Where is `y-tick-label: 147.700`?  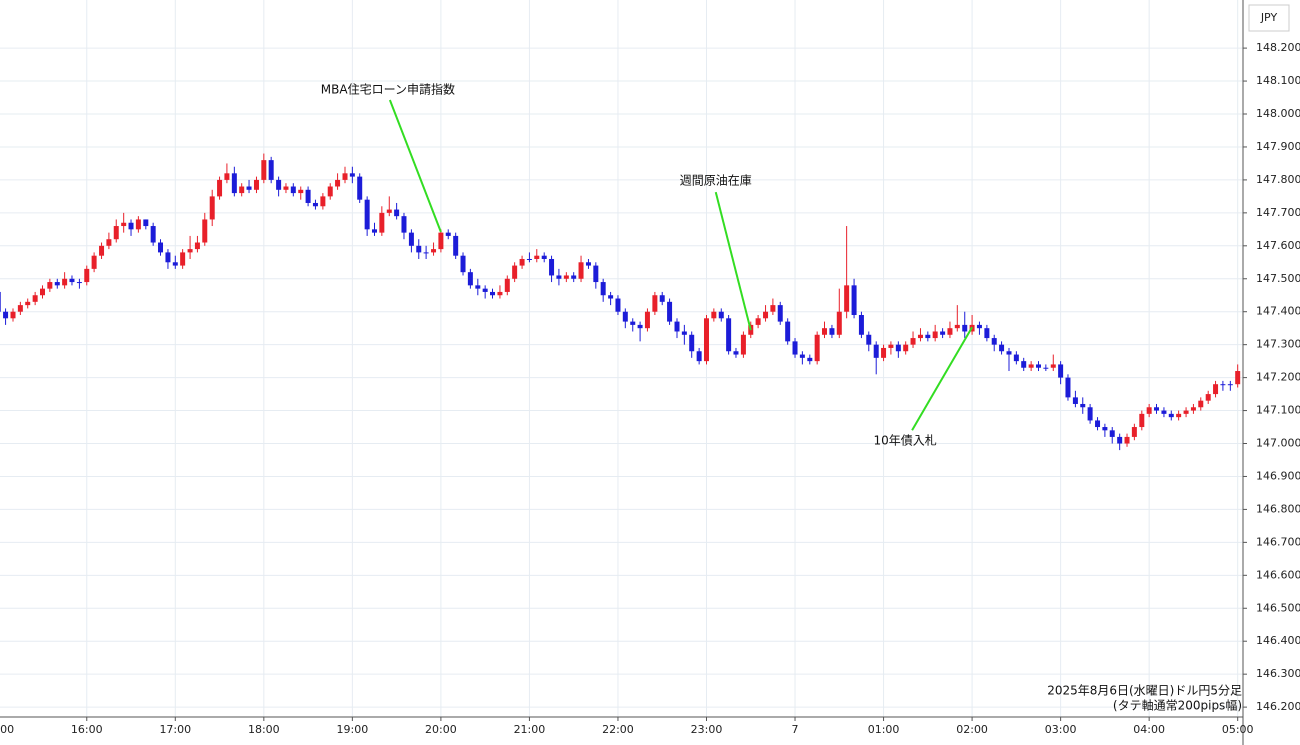 y-tick-label: 147.700 is located at coordinates (1278, 212).